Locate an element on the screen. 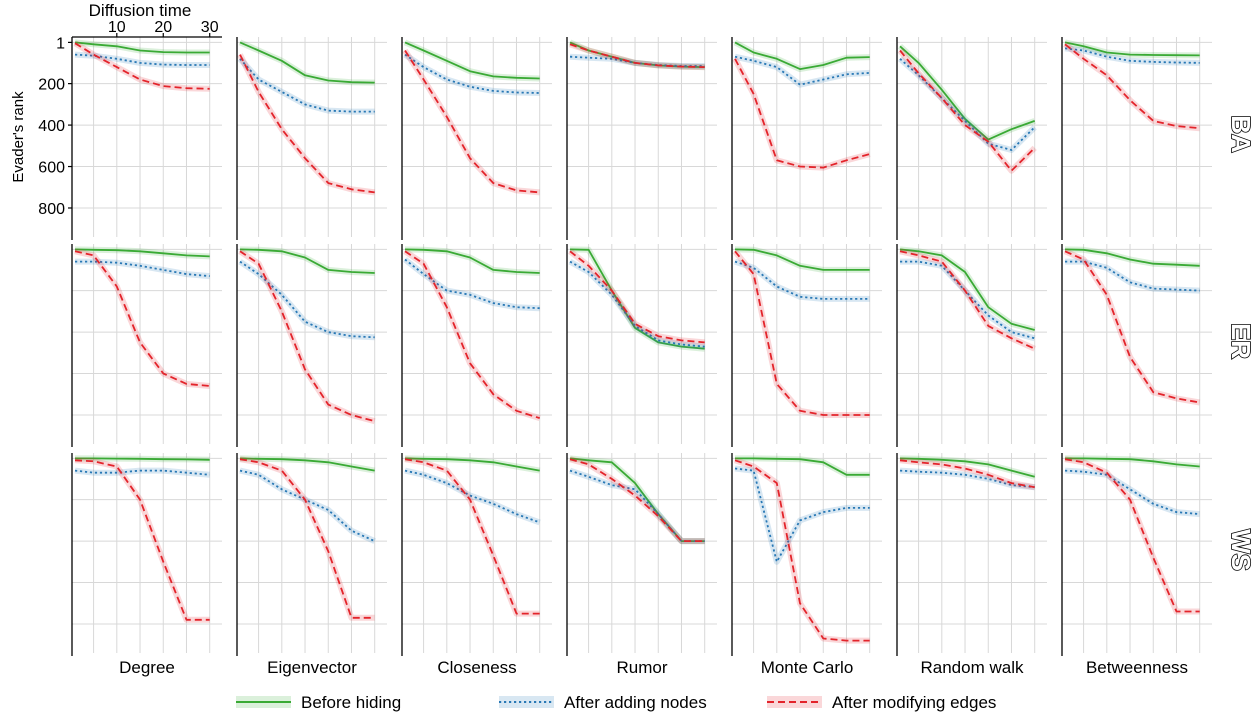 The width and height of the screenshot is (1252, 717). y-axis-tick-label: 600 is located at coordinates (51, 168).